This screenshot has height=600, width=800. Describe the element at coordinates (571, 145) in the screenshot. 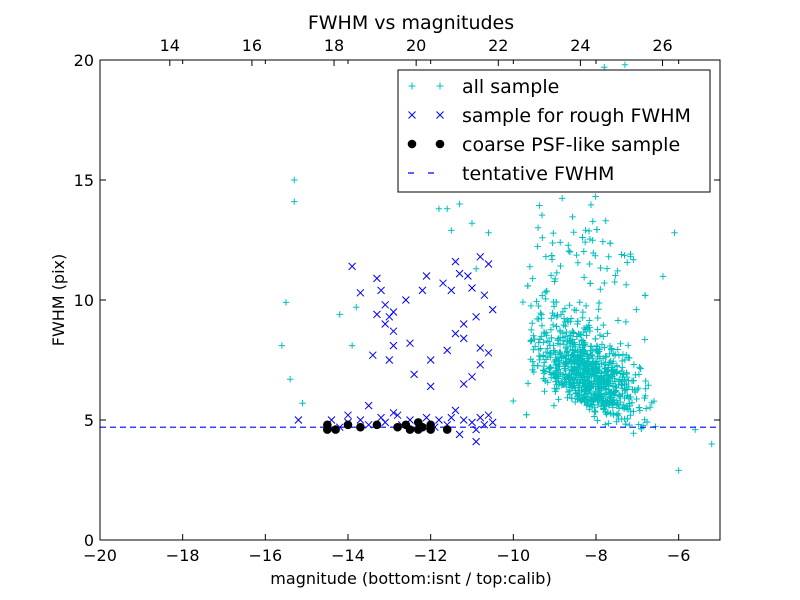

I see `legend-label-psf-like-sample: coarse PSF-like sample` at that location.